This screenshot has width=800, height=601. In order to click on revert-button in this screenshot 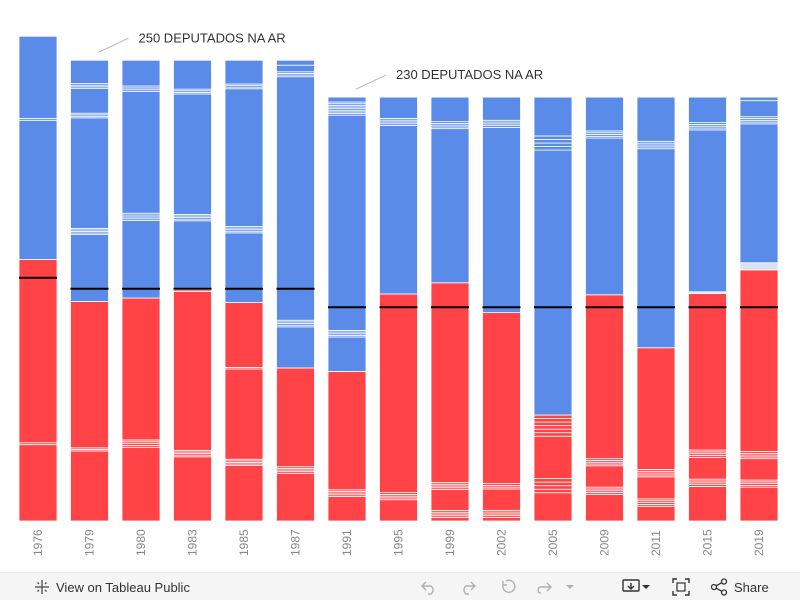, I will do `click(507, 587)`.